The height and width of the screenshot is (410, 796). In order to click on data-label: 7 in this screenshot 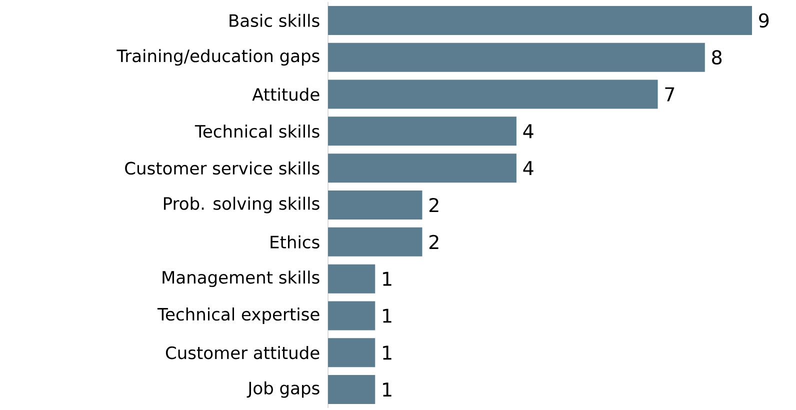, I will do `click(669, 94)`.